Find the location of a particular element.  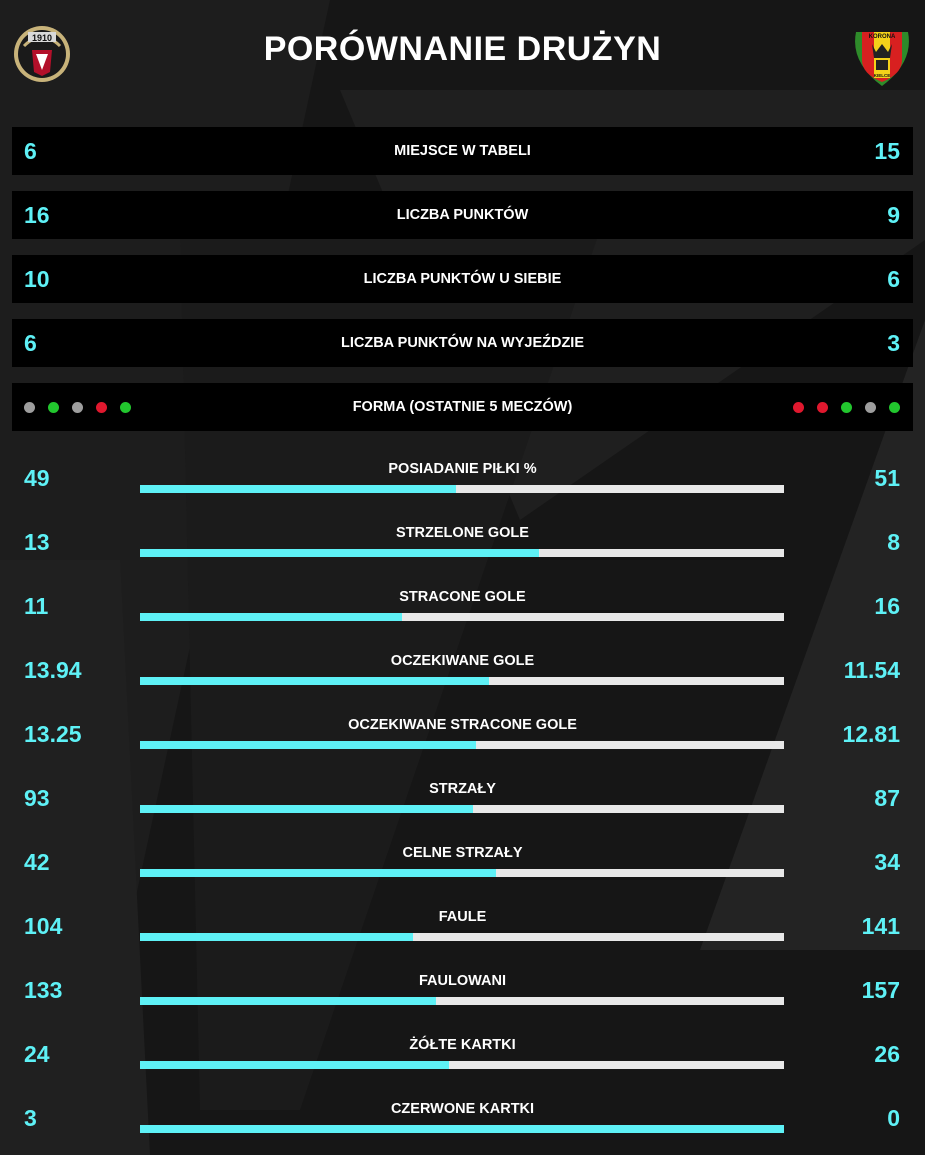

home-team-crest: 1910 is located at coordinates (42, 52).